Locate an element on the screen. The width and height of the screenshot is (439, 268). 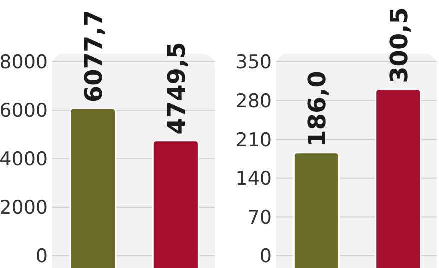
y-tick-label: 280 is located at coordinates (254, 101).